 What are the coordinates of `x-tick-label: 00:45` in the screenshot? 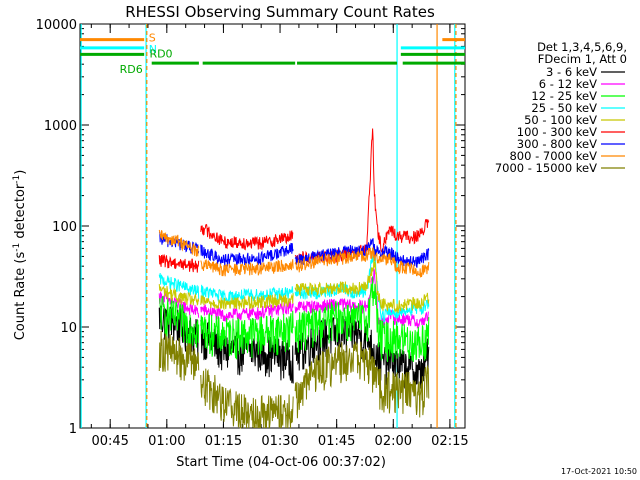 It's located at (109, 441).